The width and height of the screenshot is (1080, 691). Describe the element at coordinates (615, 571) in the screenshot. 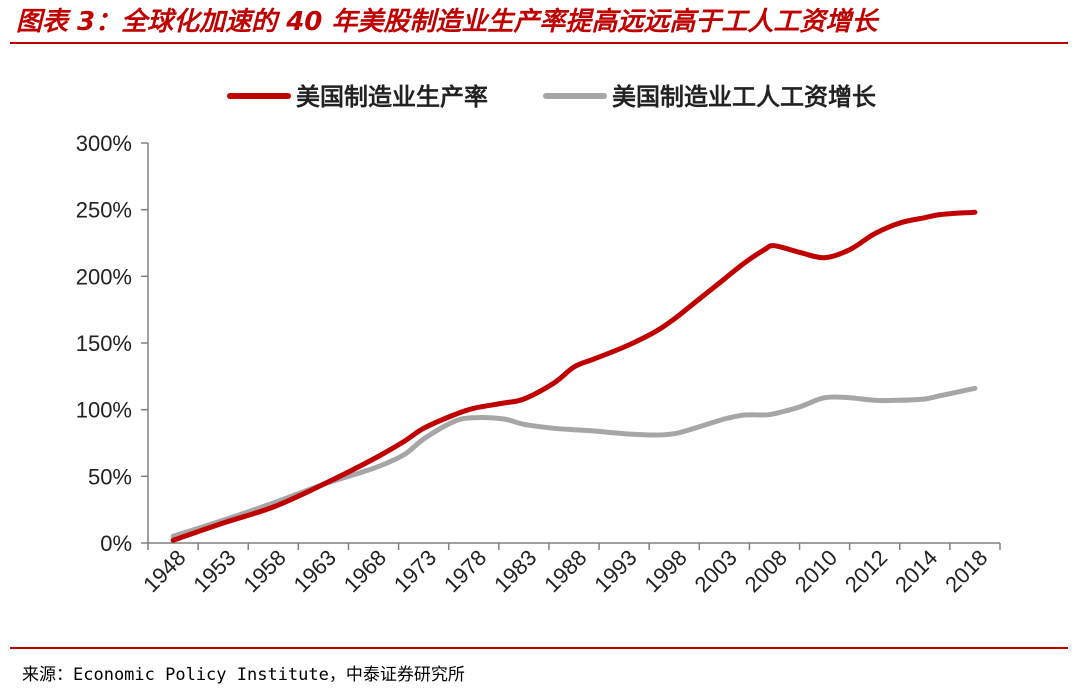

I see `x-tick-label: 1993` at that location.